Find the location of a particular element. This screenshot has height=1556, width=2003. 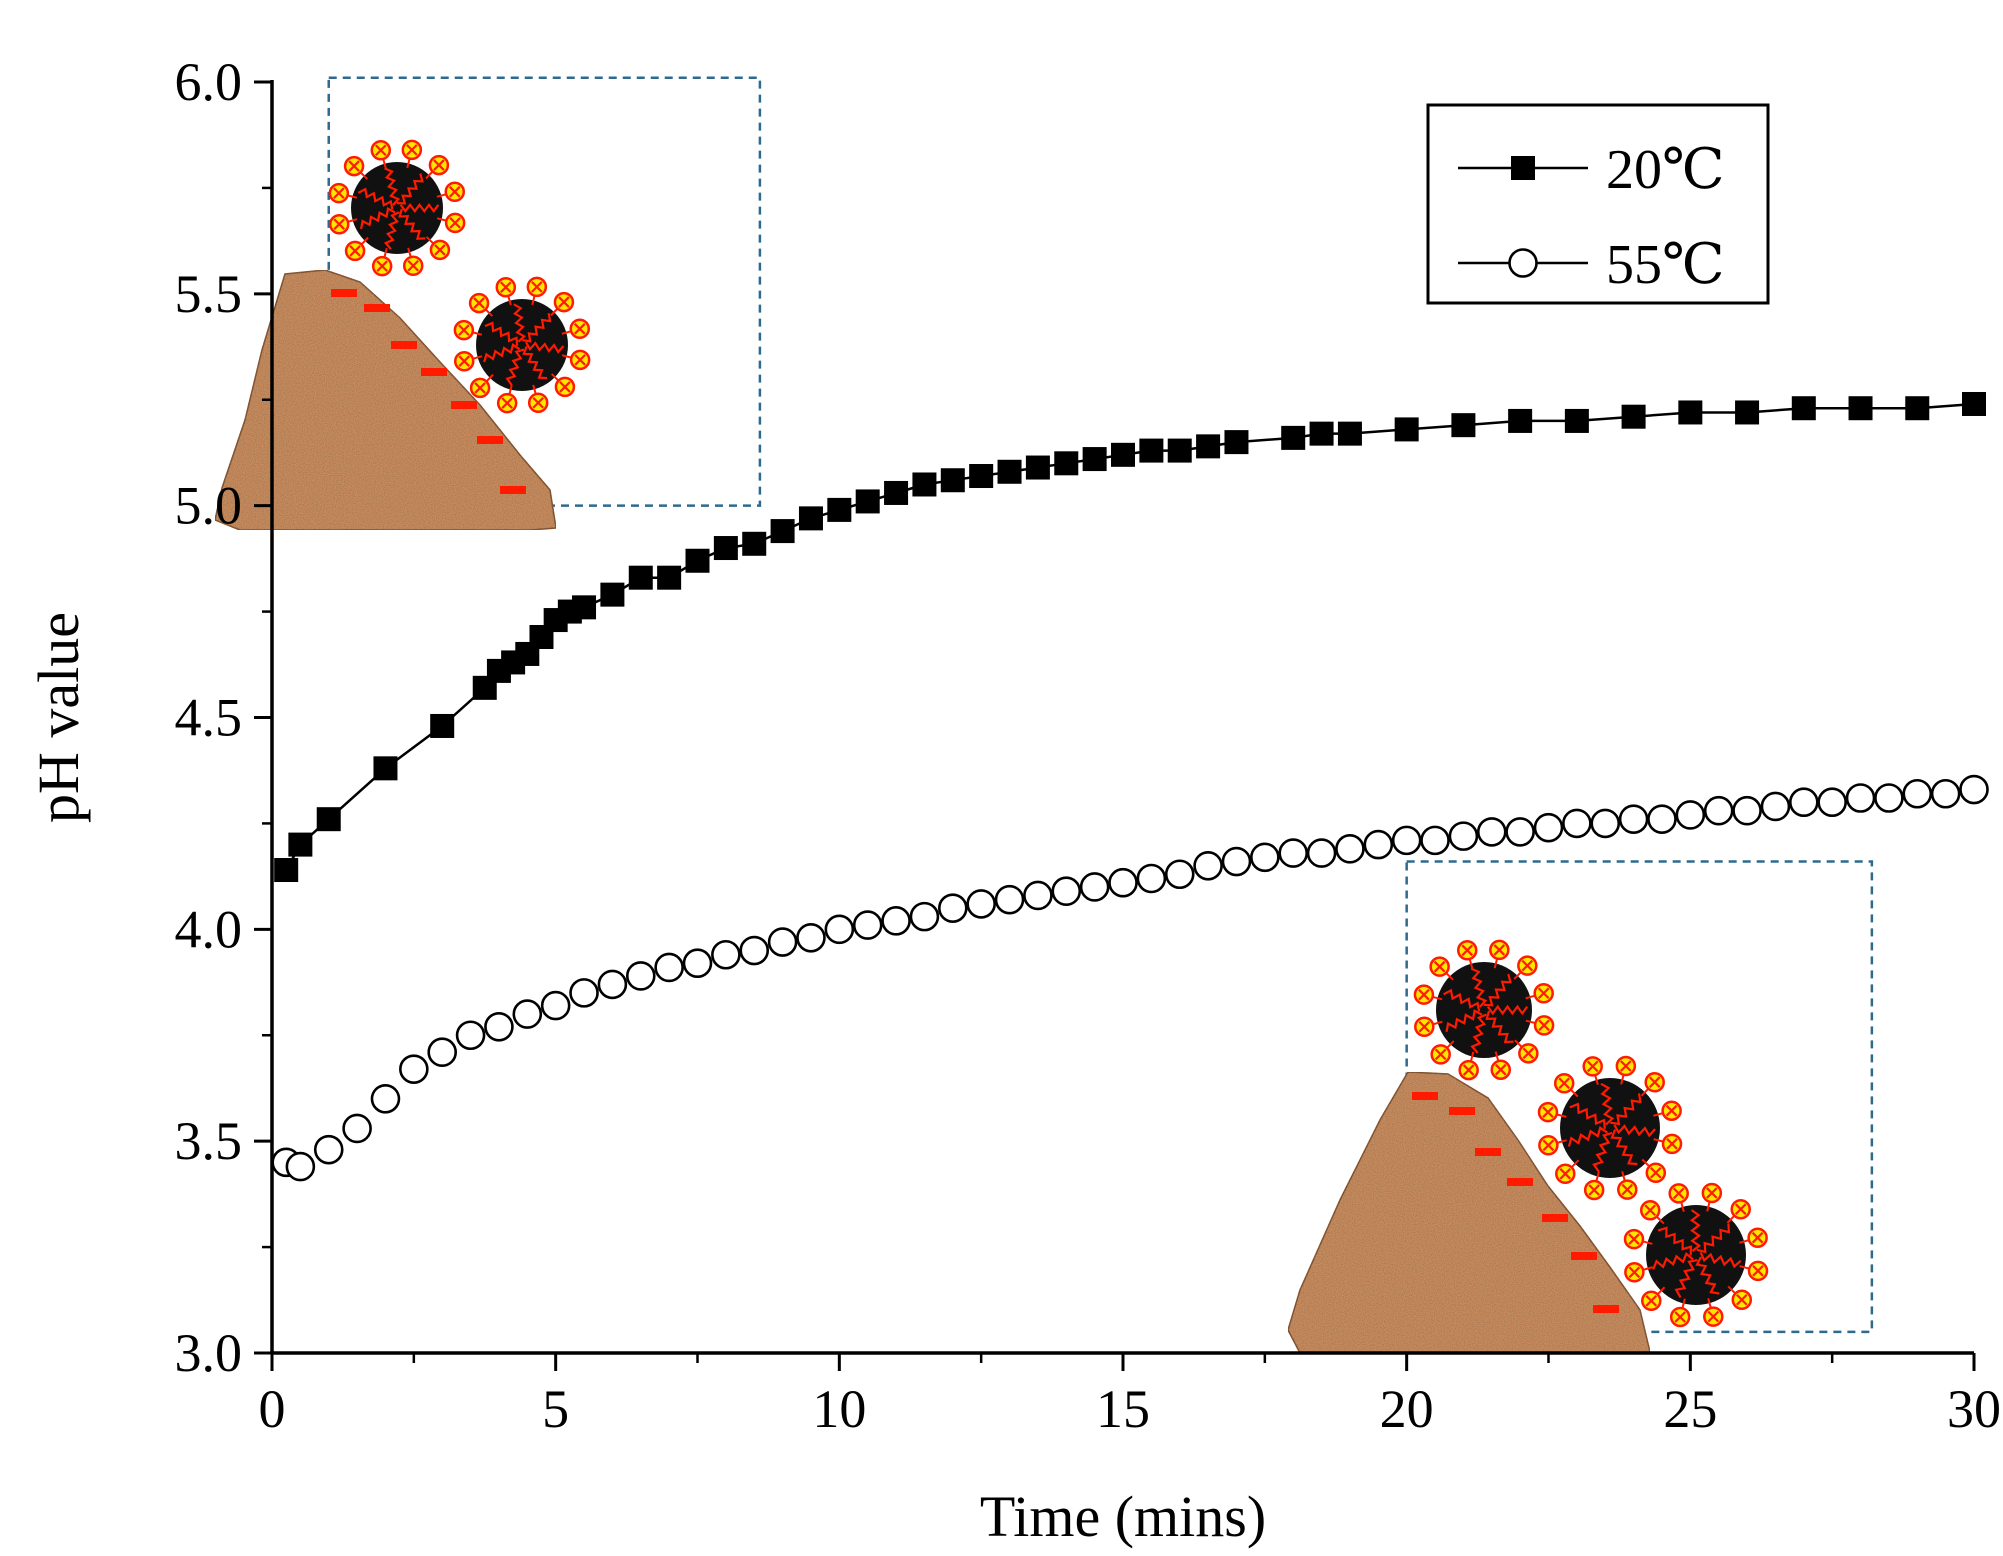

x-tick-label: 25 is located at coordinates (1690, 1409).